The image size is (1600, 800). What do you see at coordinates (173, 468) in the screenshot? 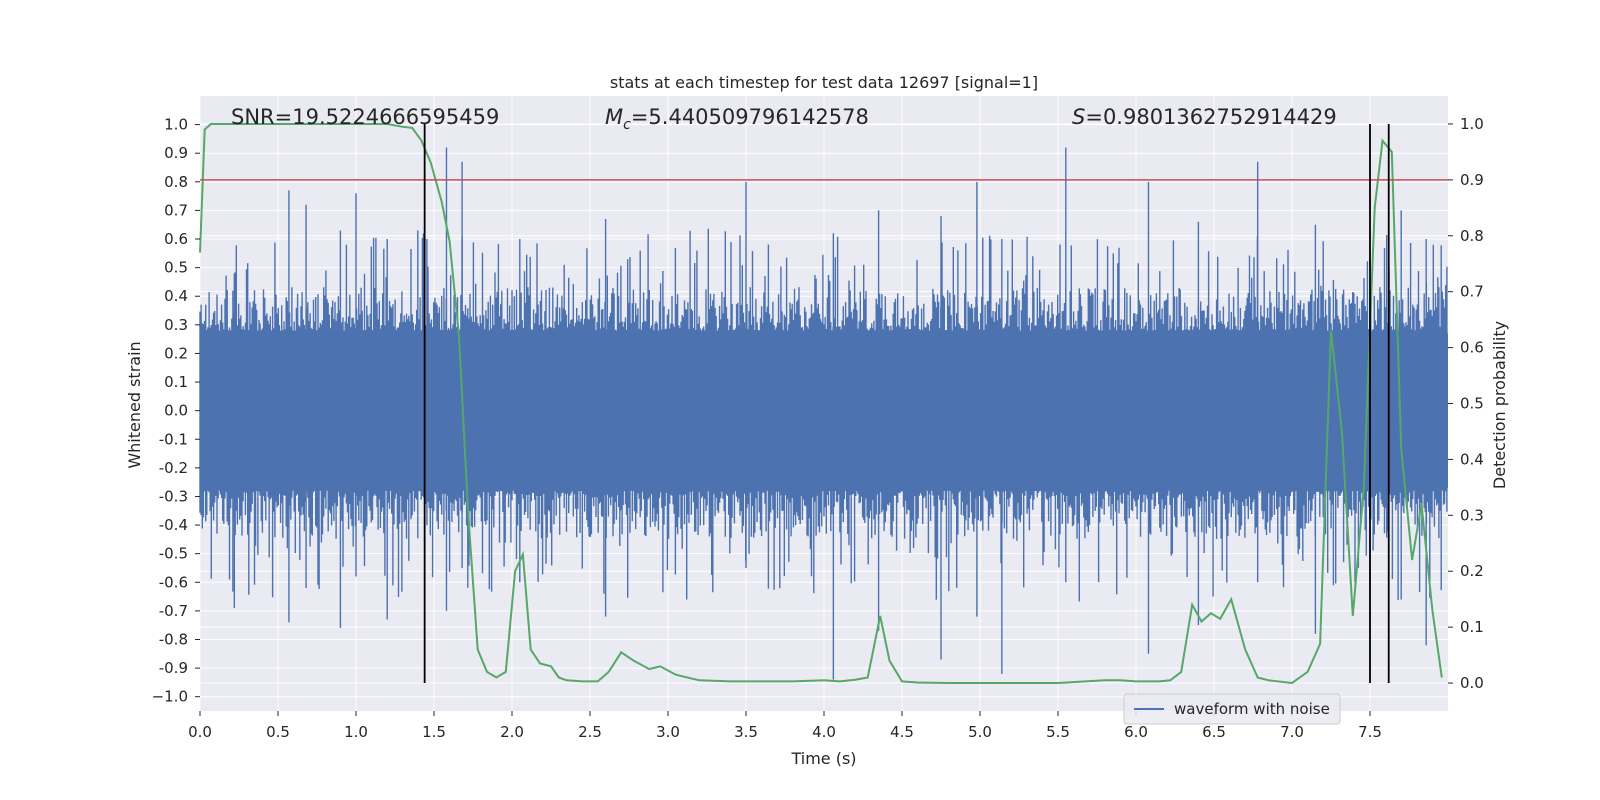
I see `y-tick-label: -0.2` at bounding box center [173, 468].